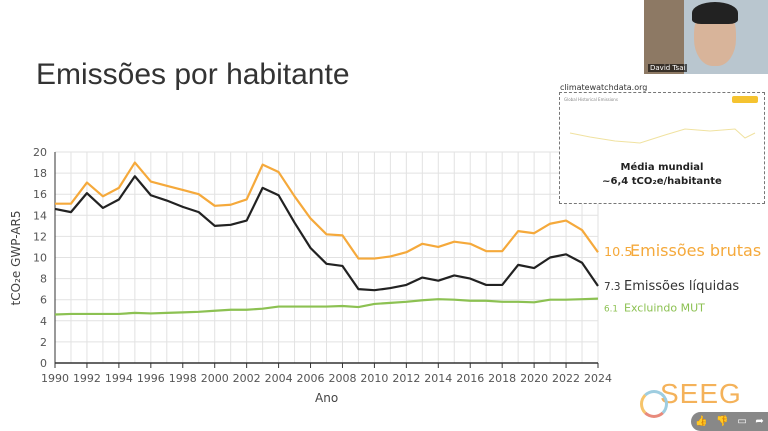 This screenshot has width=768, height=431. I want to click on y-tick-label: 20, so click(40, 152).